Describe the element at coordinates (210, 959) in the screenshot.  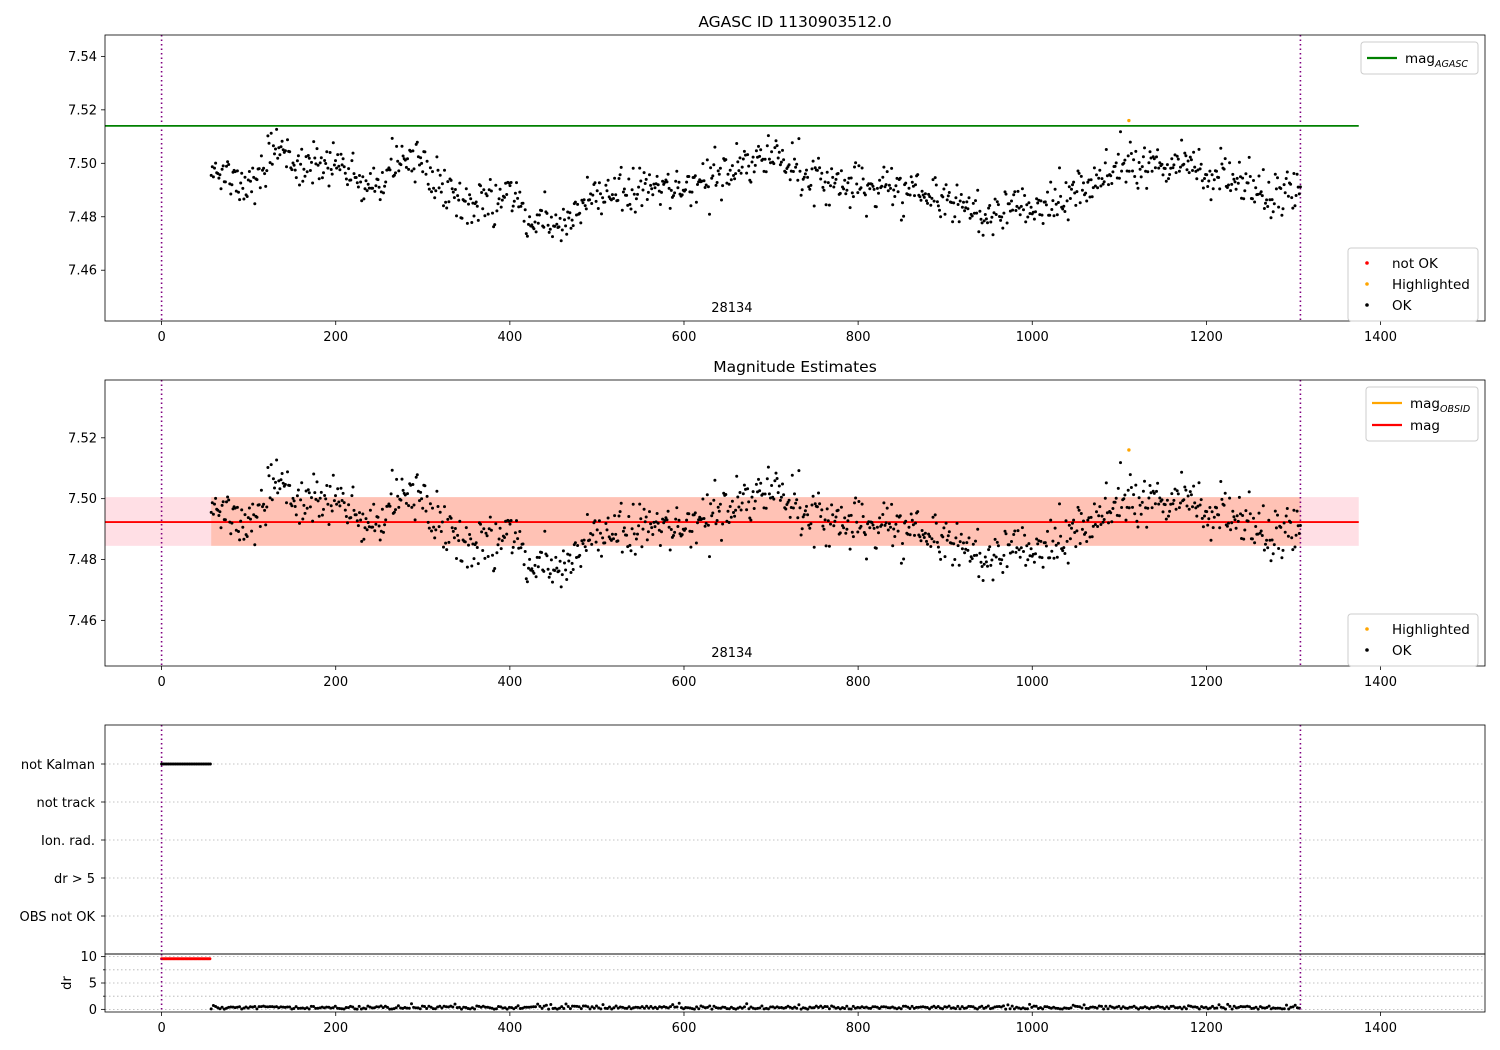
I see `dr-not-ok-point` at that location.